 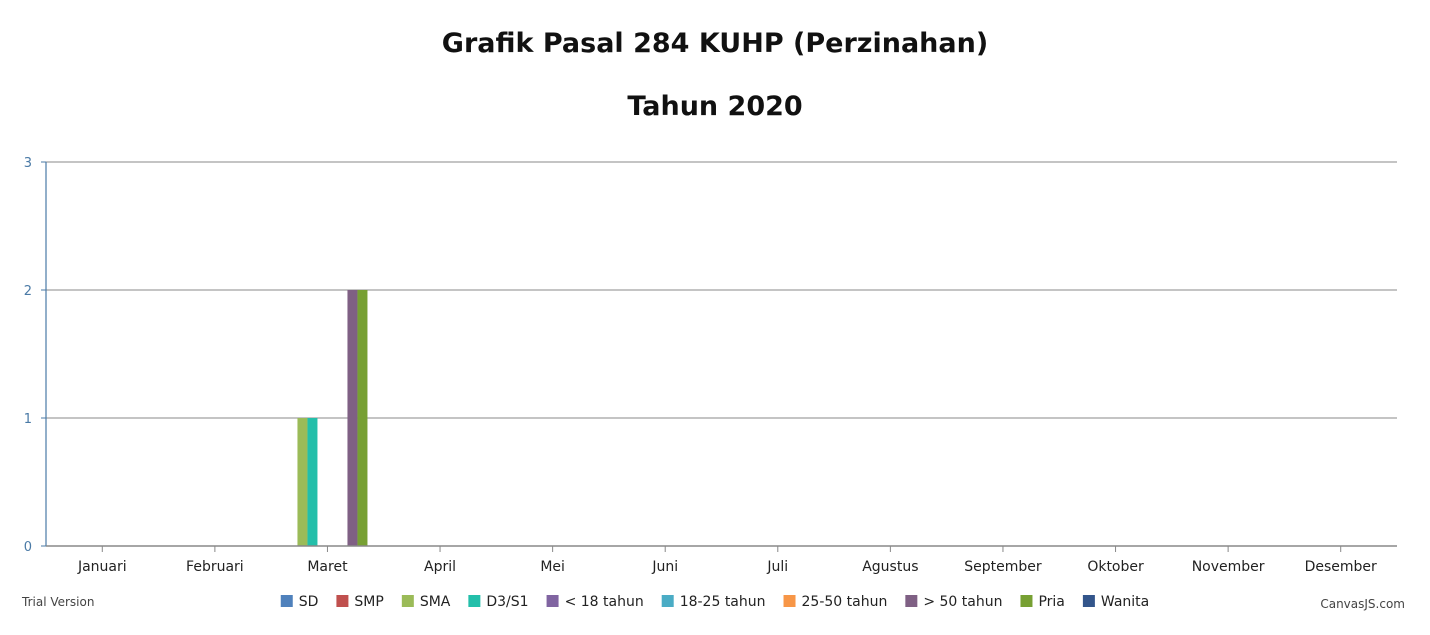 I want to click on x-tick-label: Desember, so click(x=1341, y=567).